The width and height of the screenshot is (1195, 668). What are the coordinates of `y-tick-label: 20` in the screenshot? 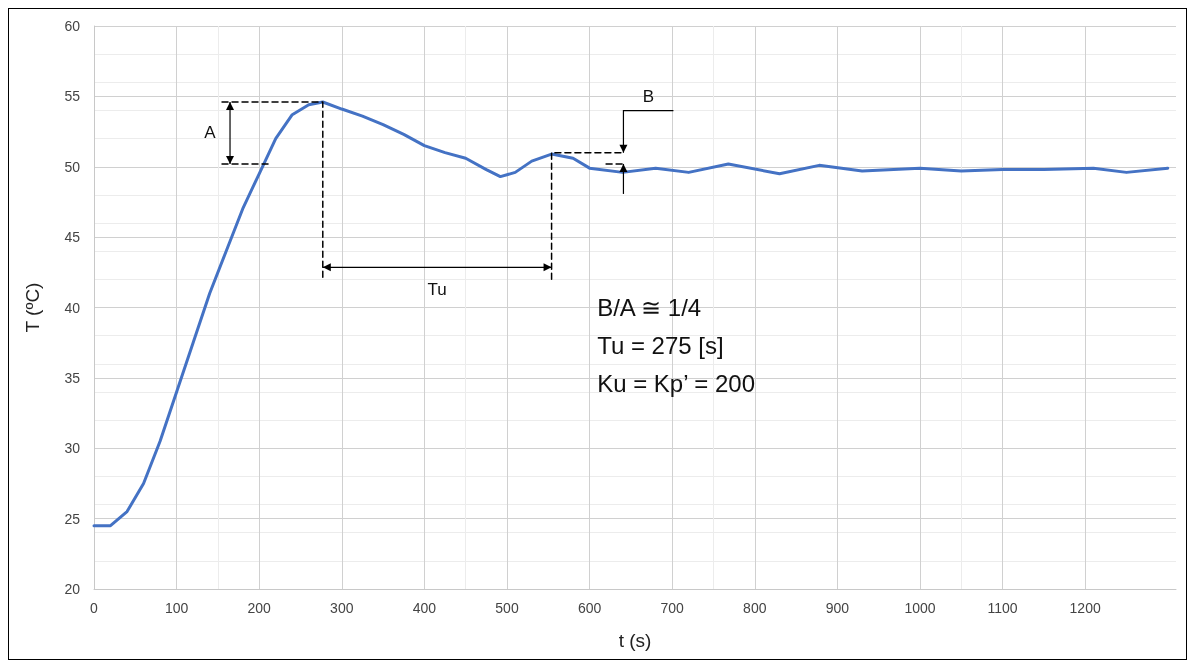 It's located at (72, 589).